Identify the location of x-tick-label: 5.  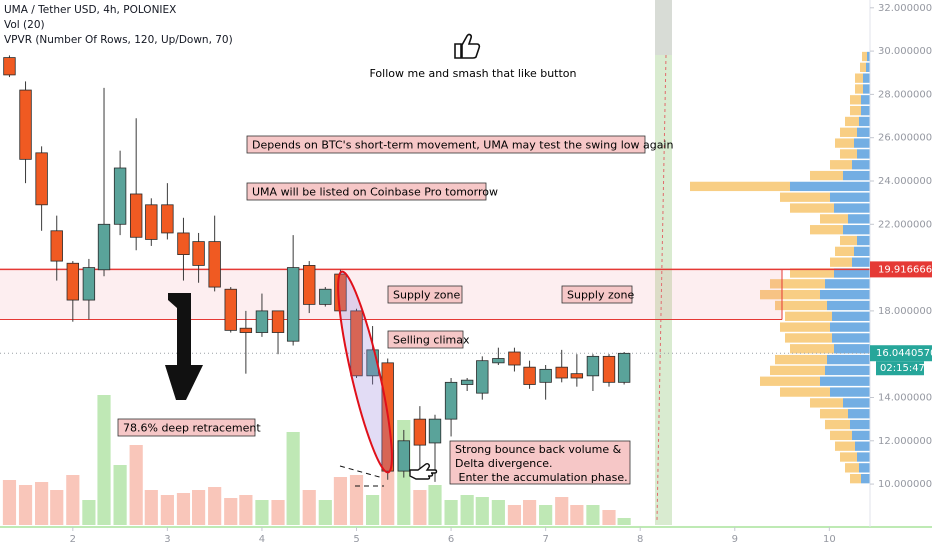
(356, 539).